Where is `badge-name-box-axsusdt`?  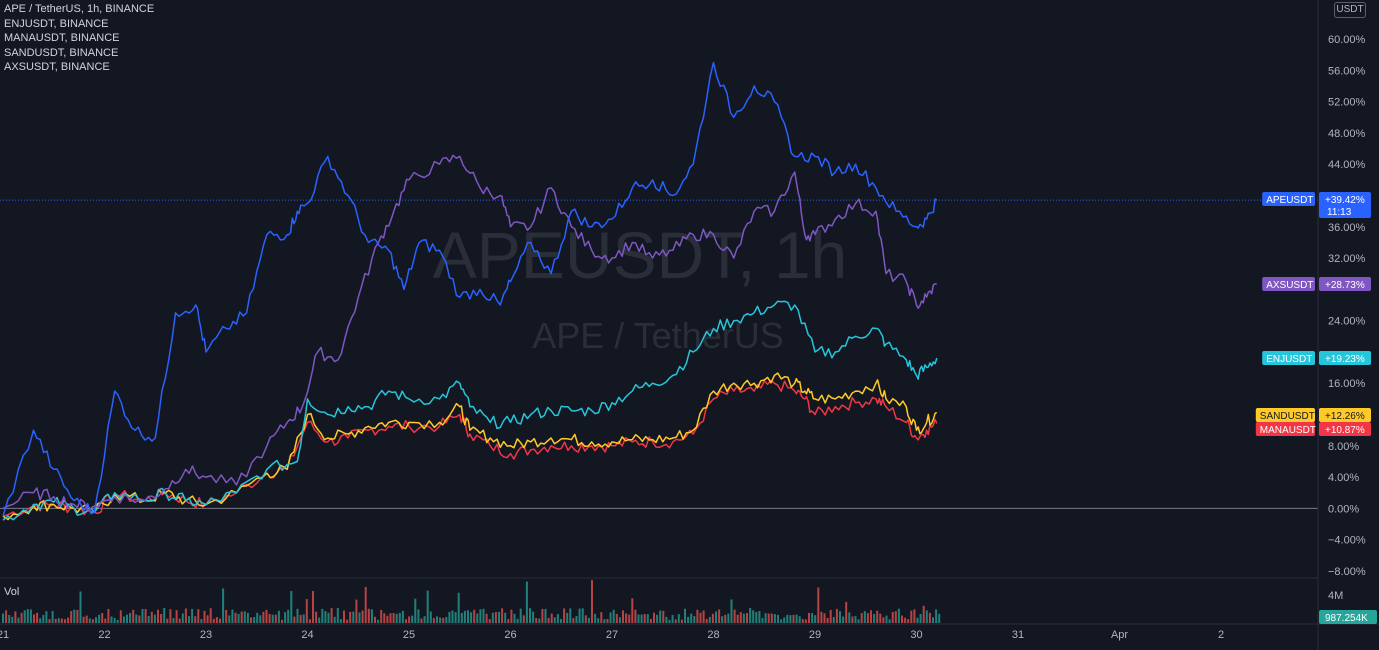 badge-name-box-axsusdt is located at coordinates (1288, 284).